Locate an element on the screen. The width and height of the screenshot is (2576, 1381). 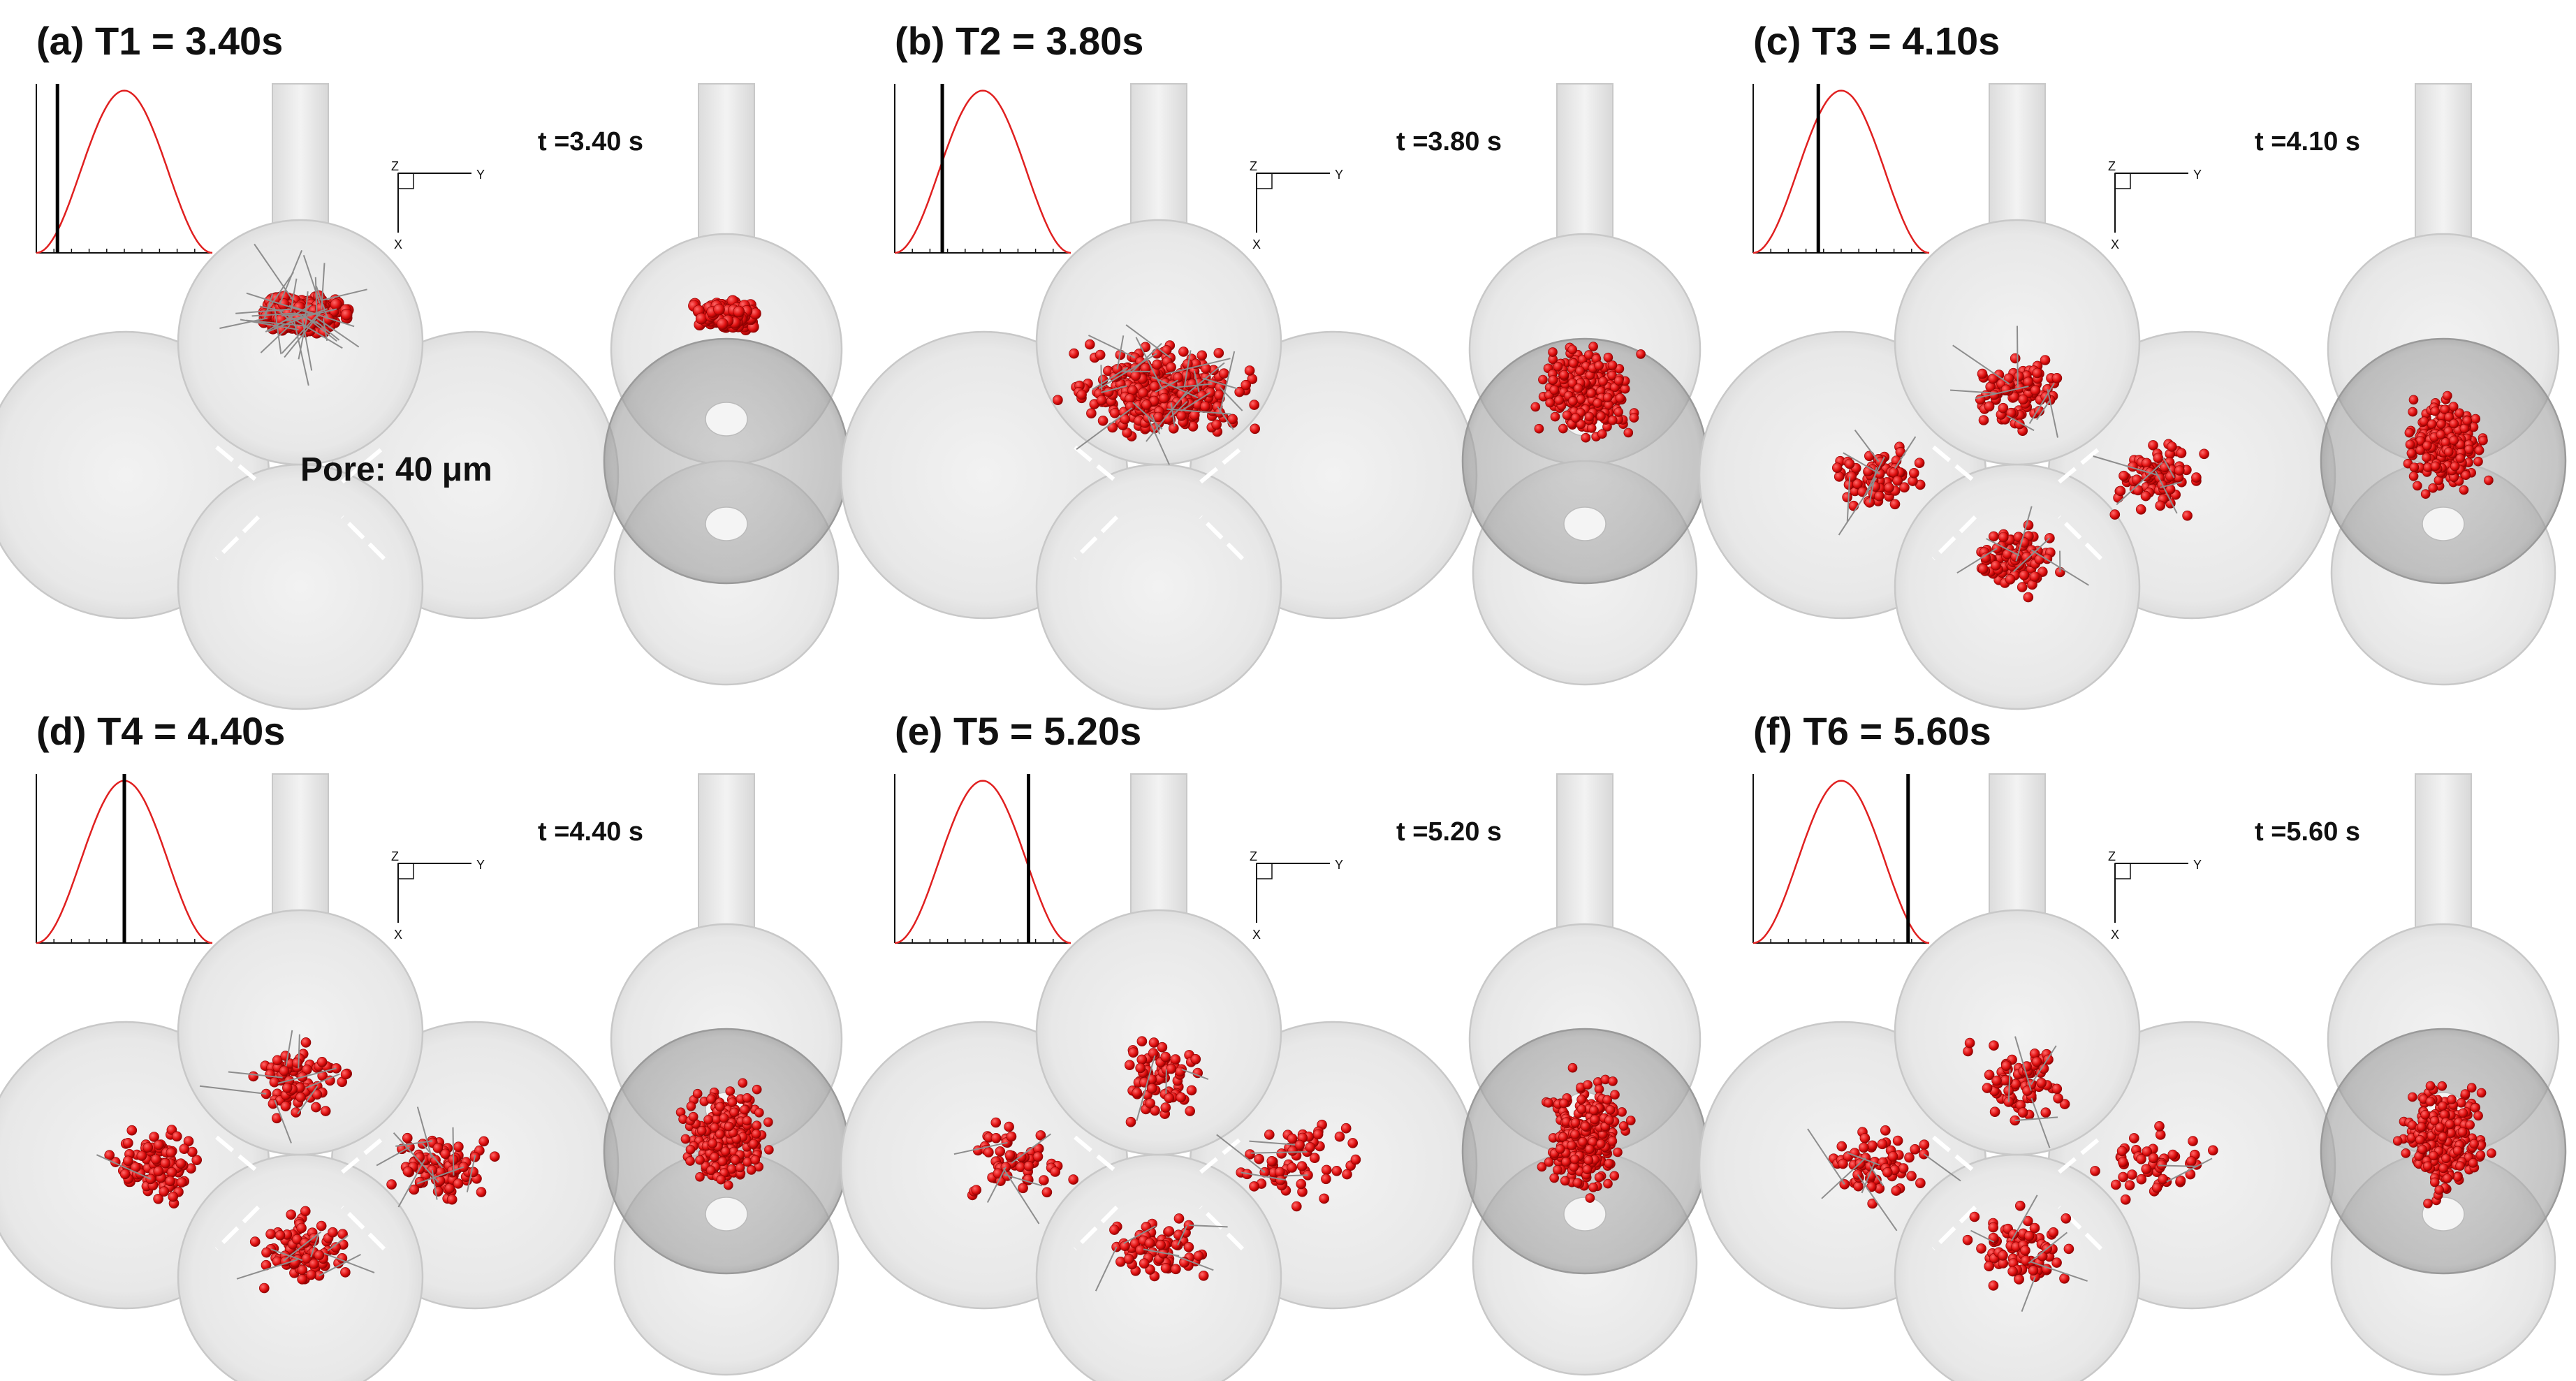
front-view is located at coordinates (310, 396).